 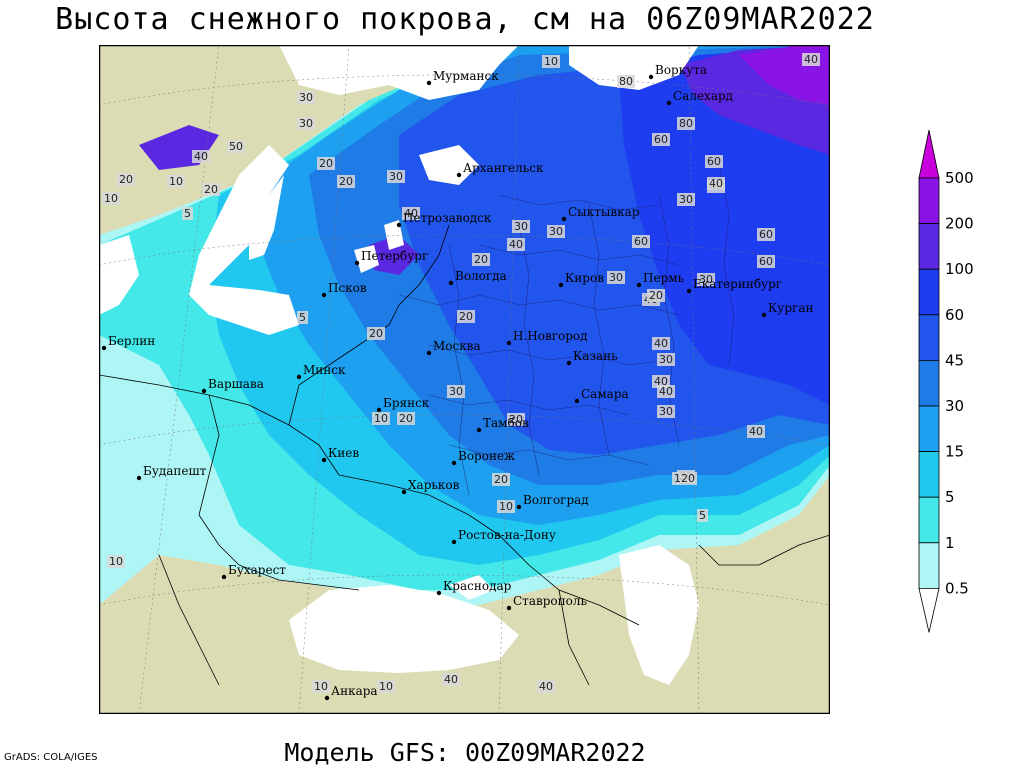 What do you see at coordinates (659, 615) in the screenshot?
I see `caspian-sea` at bounding box center [659, 615].